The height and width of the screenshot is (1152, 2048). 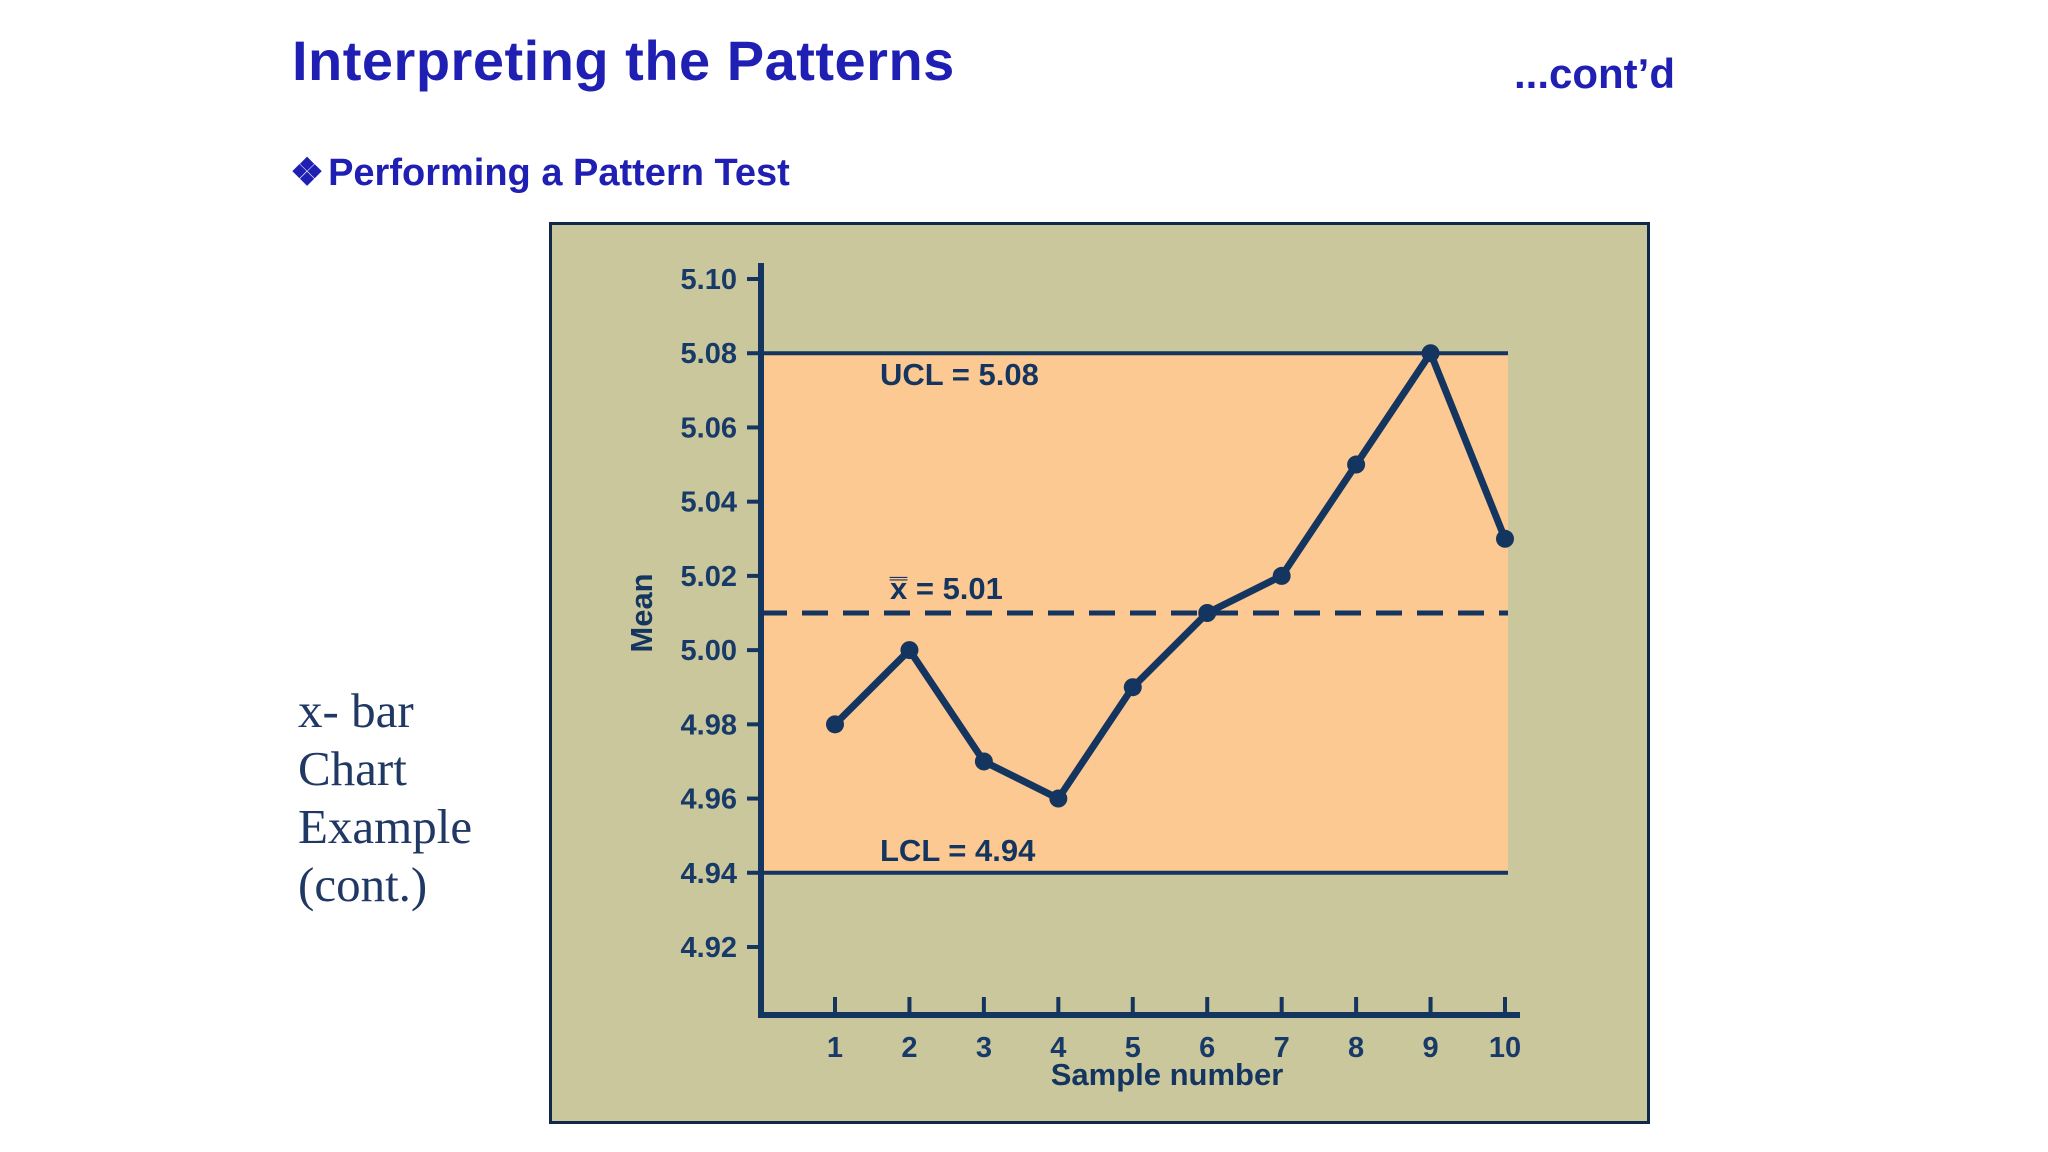 I want to click on y-tick-label: 5.02, so click(x=709, y=577).